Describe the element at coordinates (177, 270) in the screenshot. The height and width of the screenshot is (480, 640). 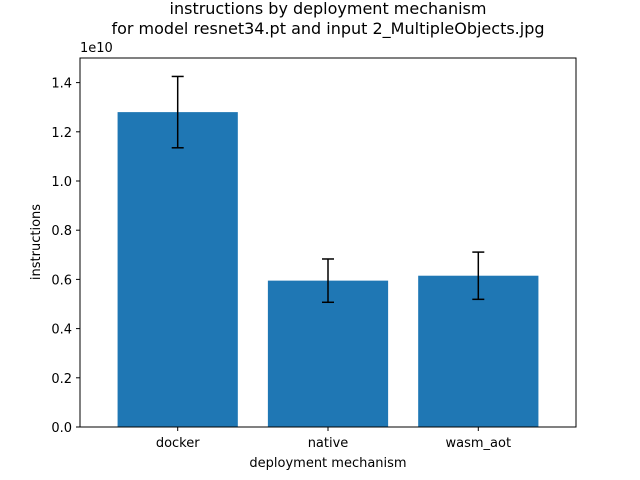
I see `bar-docker` at that location.